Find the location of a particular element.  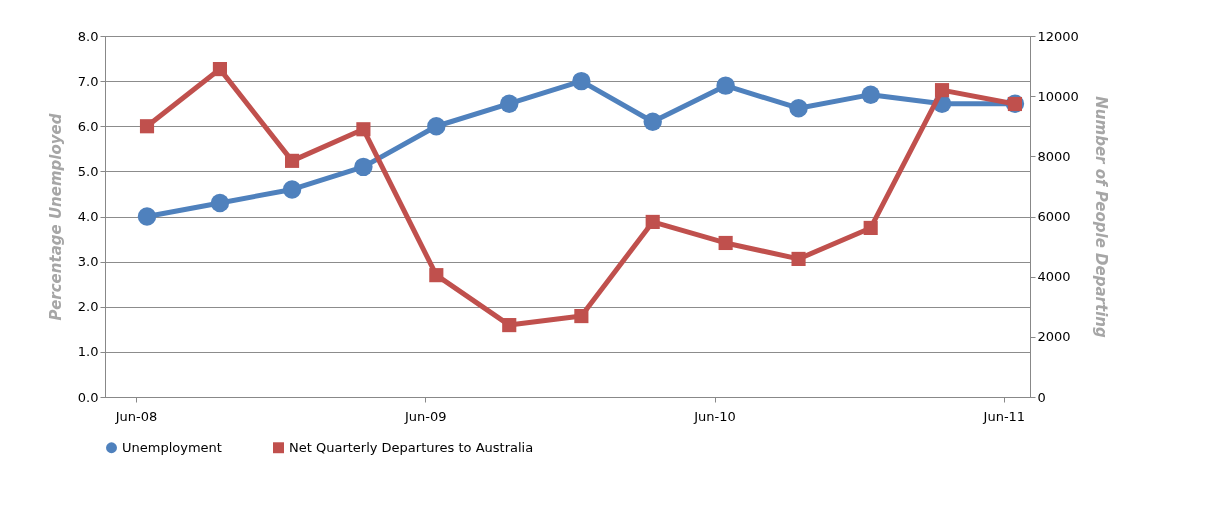

y-tick-label: 6.0 is located at coordinates (88, 126).